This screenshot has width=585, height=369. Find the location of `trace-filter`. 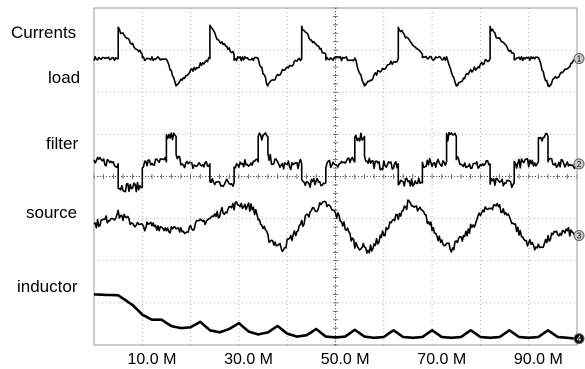

trace-filter is located at coordinates (335, 162).